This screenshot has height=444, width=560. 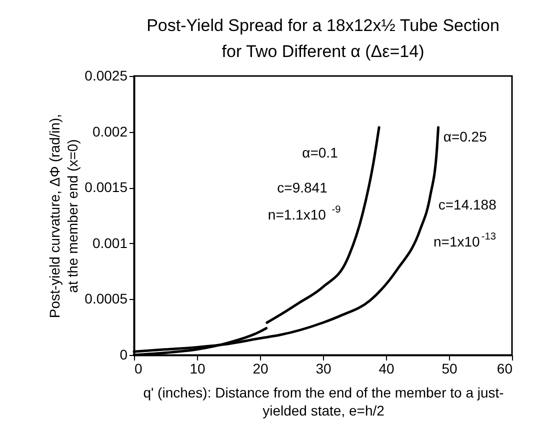 I want to click on x-tick-label: 0, so click(x=138, y=368).